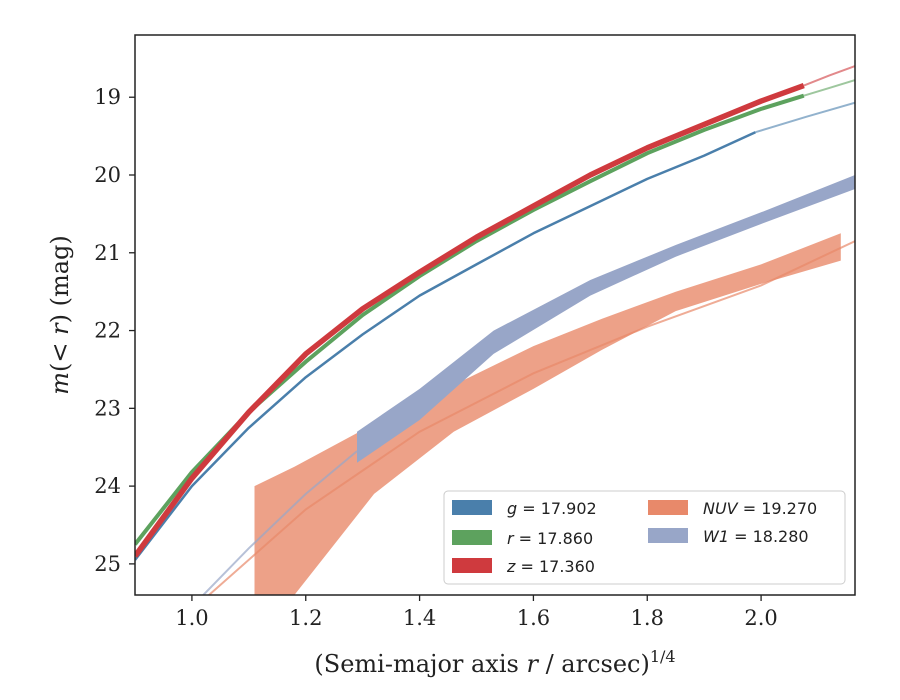 This screenshot has height=700, width=900. Describe the element at coordinates (805, 117) in the screenshot. I see `g-extrapolation-line` at that location.